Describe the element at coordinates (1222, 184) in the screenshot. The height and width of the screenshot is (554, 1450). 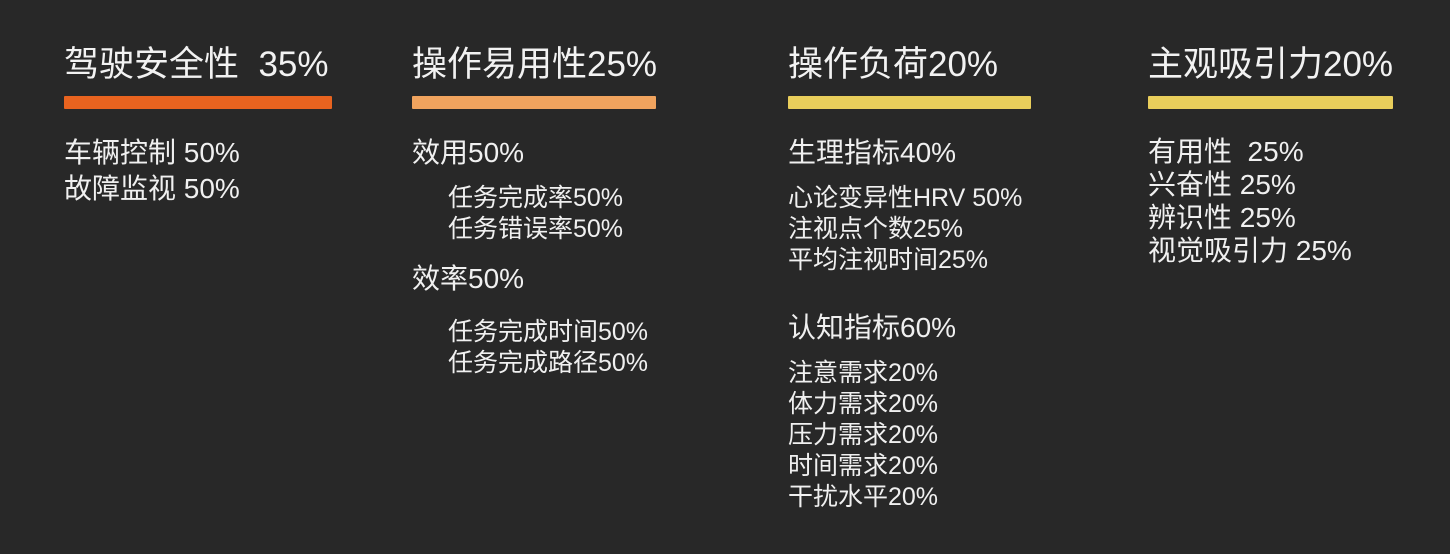
I see `criterion-item: 兴奋性 25%` at that location.